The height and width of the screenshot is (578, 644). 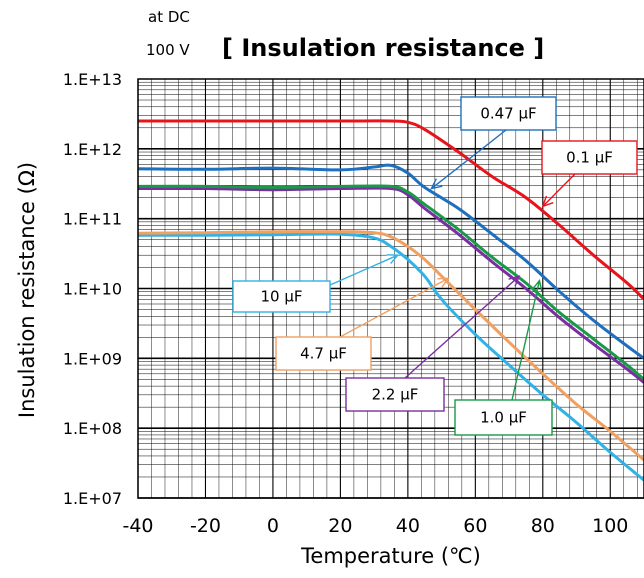 I want to click on x-tick-label: 80, so click(x=543, y=526).